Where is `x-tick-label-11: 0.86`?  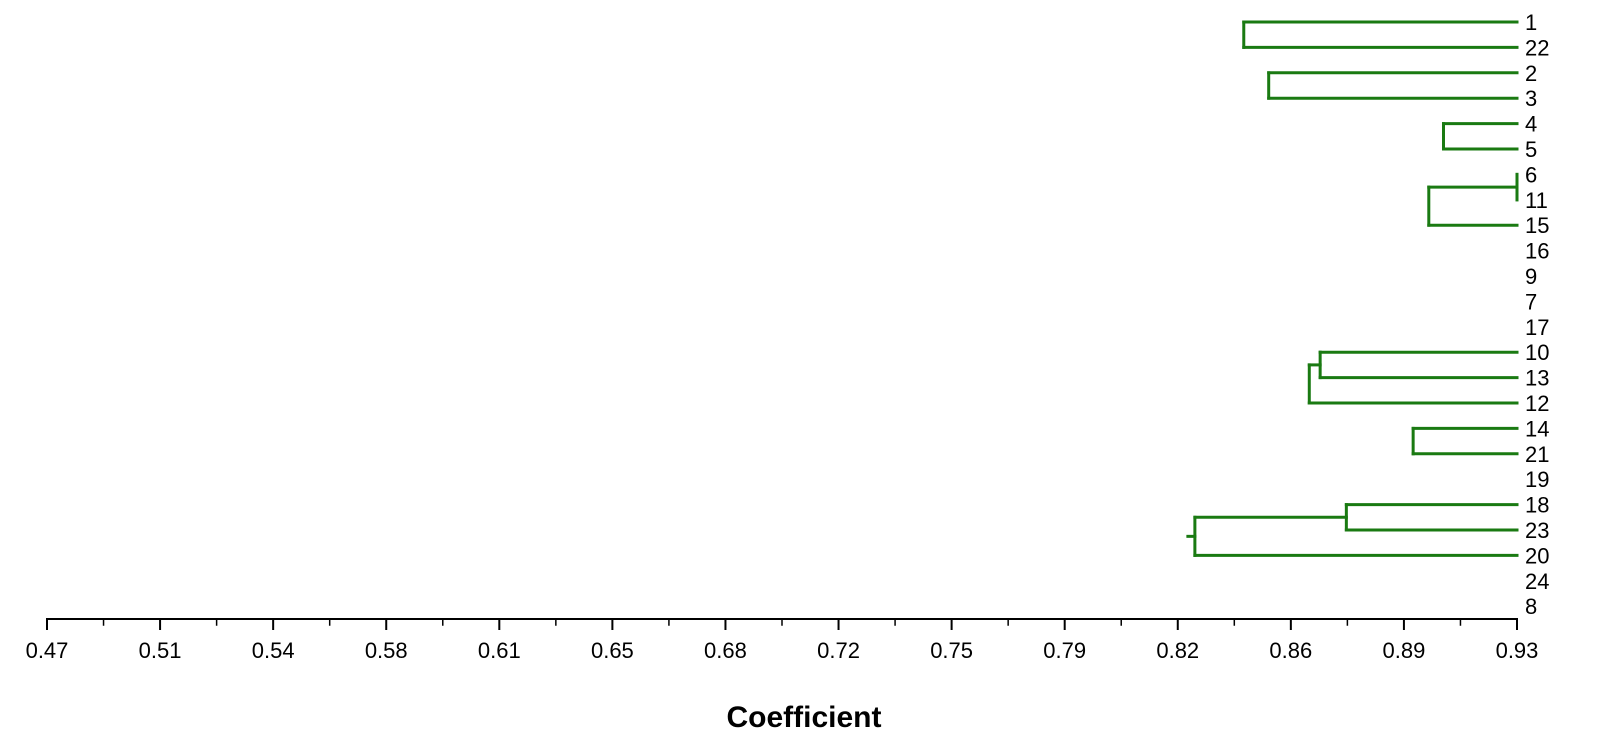
x-tick-label-11: 0.86 is located at coordinates (1290, 650).